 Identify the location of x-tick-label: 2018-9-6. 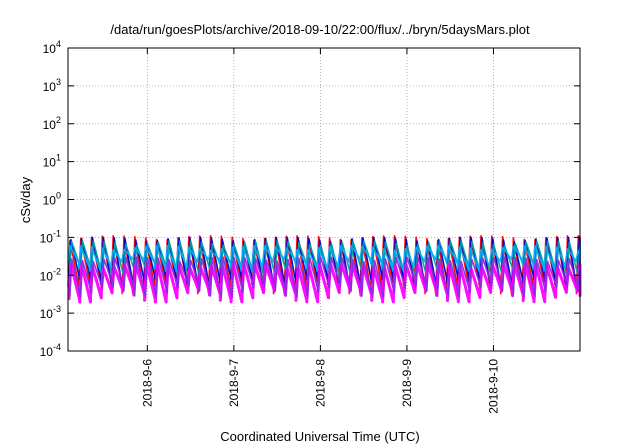
(147, 383).